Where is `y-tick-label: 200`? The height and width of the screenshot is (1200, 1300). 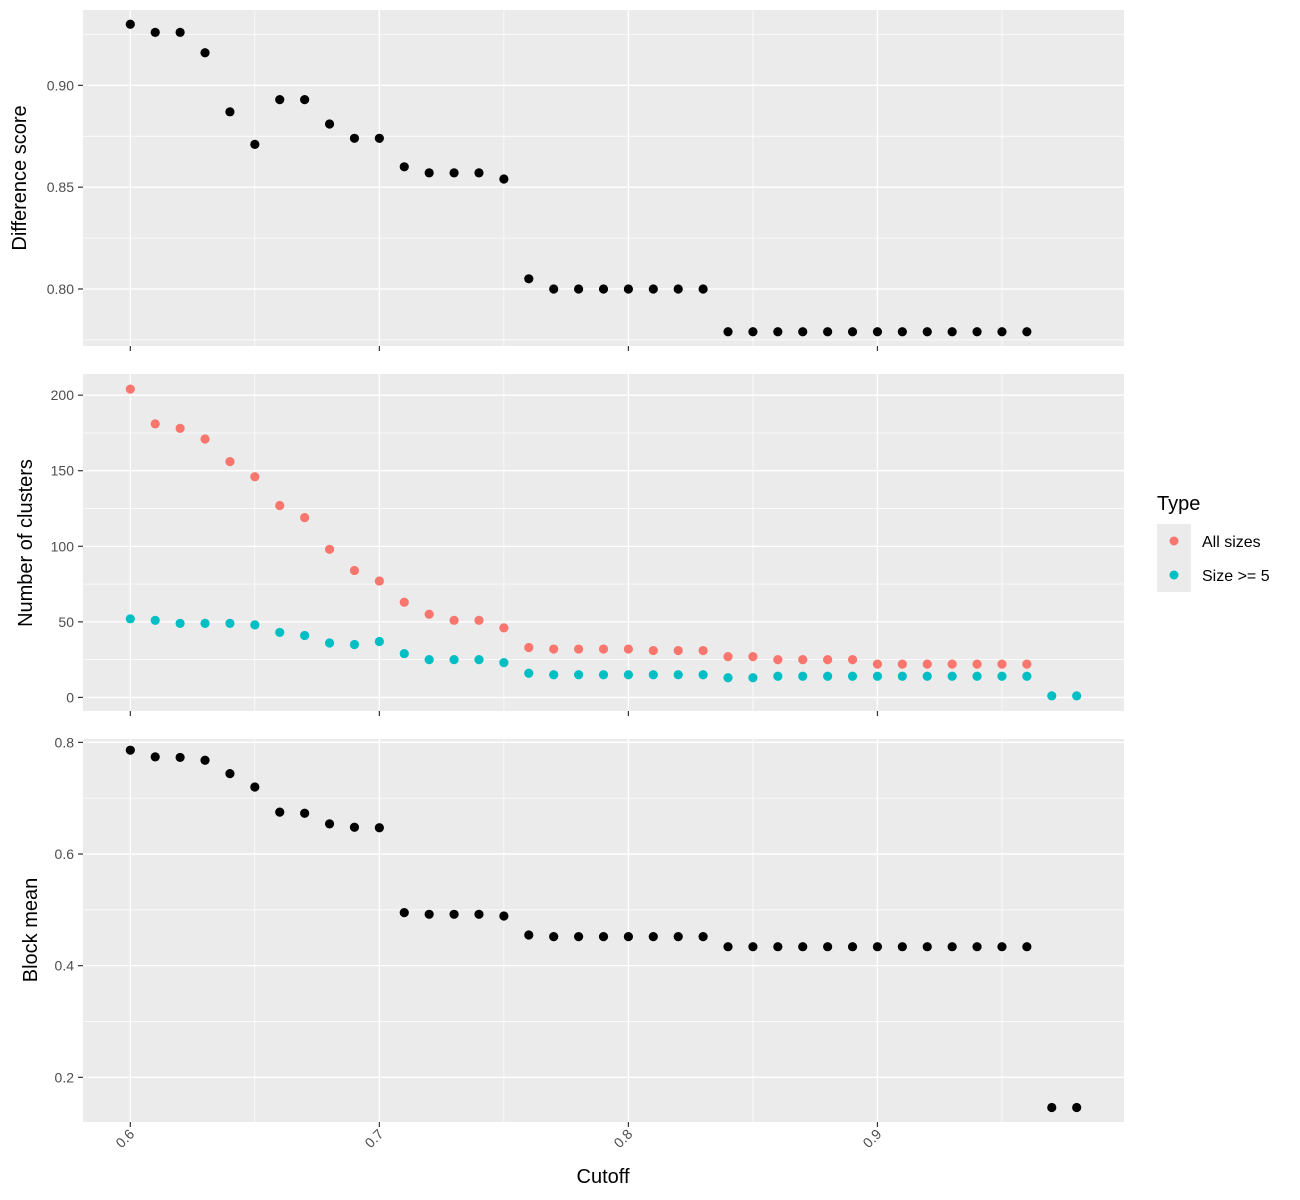
y-tick-label: 200 is located at coordinates (63, 395).